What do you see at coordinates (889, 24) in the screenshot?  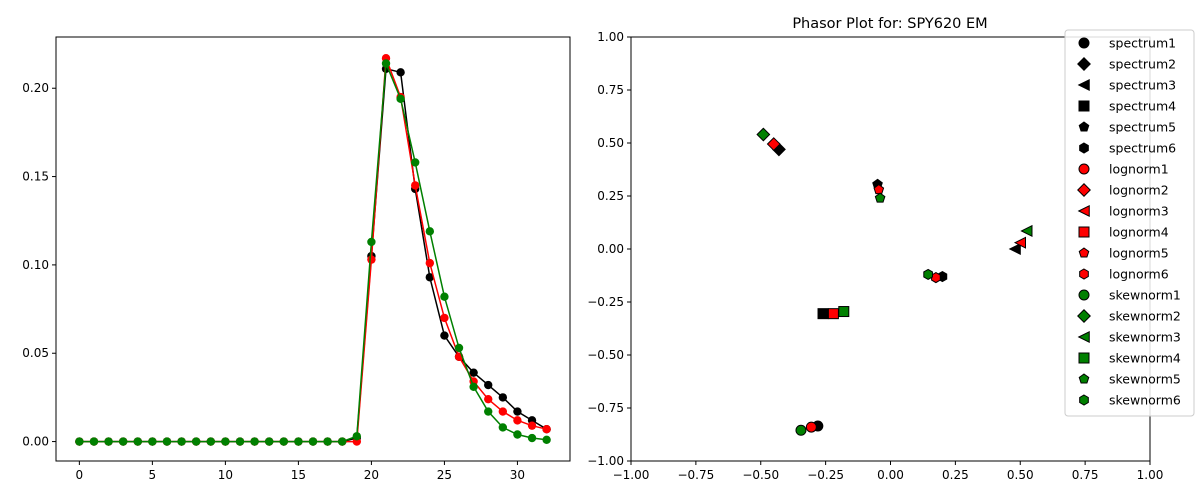 I see `phasor-plot-title: Phasor Plot for: SPY620 EM` at bounding box center [889, 24].